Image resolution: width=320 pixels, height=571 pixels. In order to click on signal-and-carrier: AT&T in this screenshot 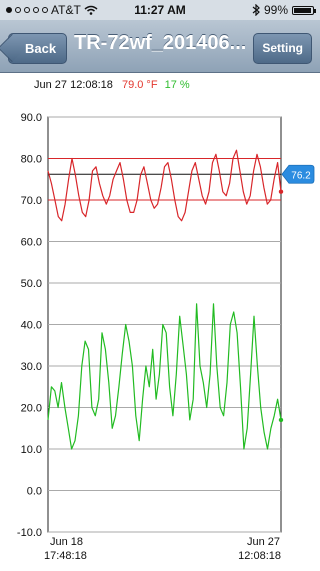, I will do `click(52, 10)`.